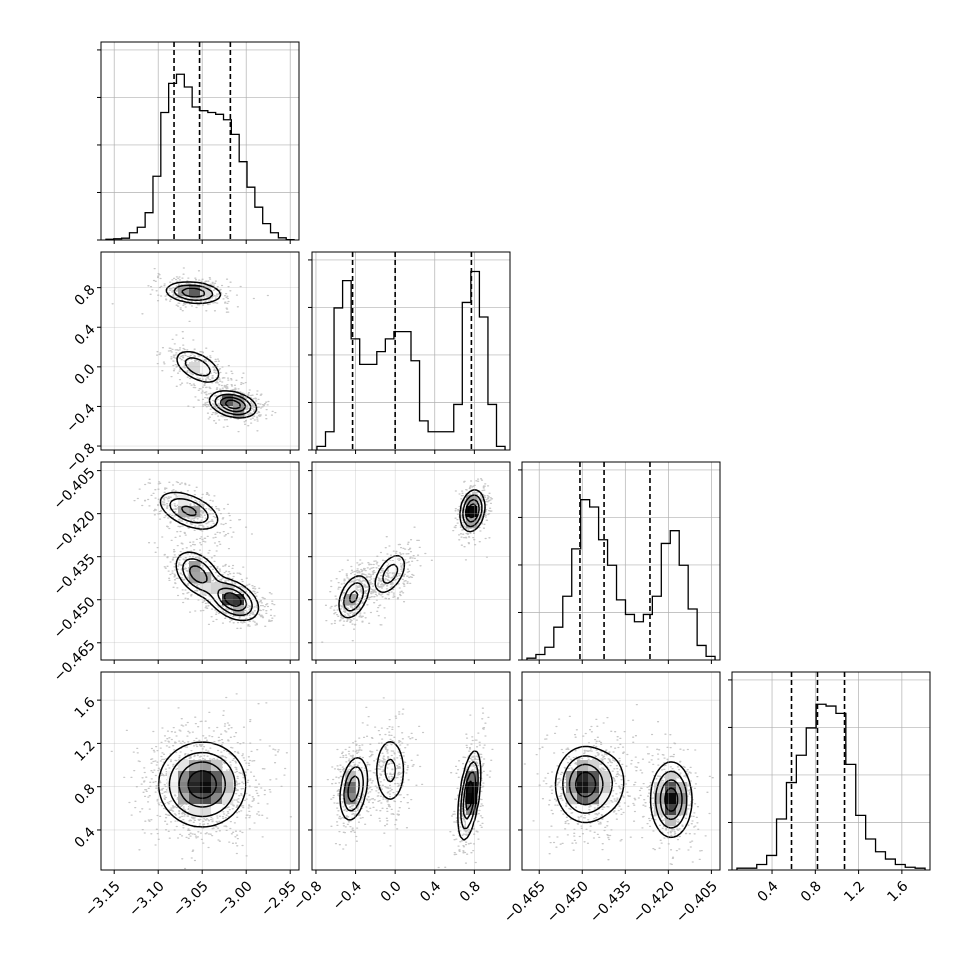 The width and height of the screenshot is (970, 970). What do you see at coordinates (85, 707) in the screenshot?
I see `y-tick-label: 1.6` at bounding box center [85, 707].